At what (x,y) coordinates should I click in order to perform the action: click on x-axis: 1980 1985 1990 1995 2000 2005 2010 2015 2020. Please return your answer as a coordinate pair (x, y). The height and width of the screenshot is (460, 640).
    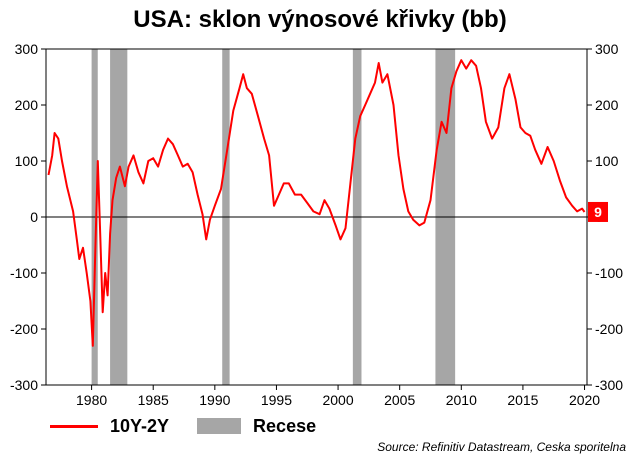
    Looking at the image, I should click on (338, 396).